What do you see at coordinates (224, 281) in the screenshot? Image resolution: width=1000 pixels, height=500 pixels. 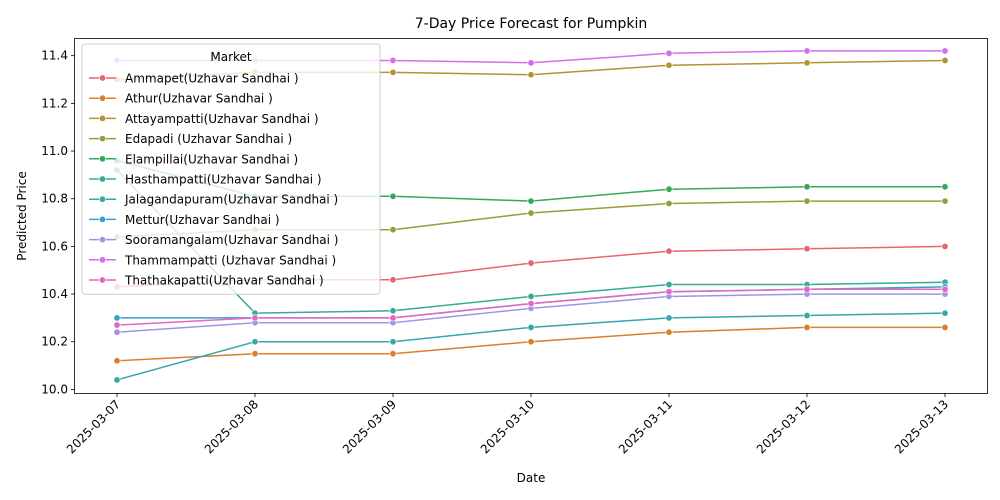 I see `legend-label: Thathakapatti(Uzhavar Sandhai )` at bounding box center [224, 281].